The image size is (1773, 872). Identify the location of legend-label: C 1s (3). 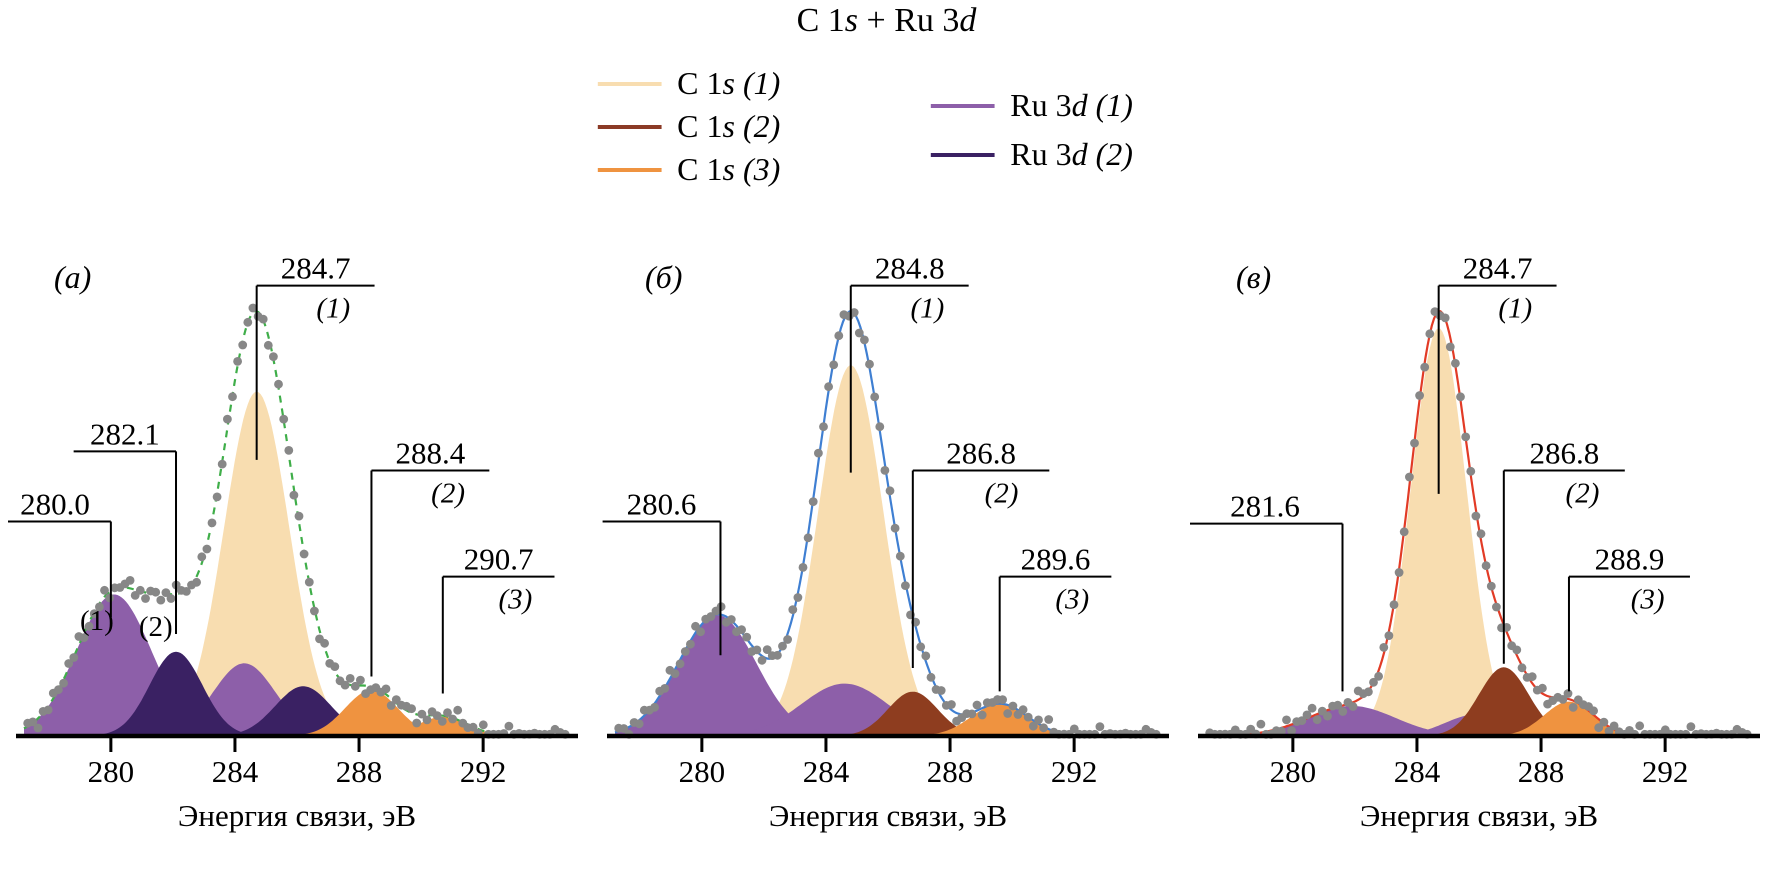
(729, 169).